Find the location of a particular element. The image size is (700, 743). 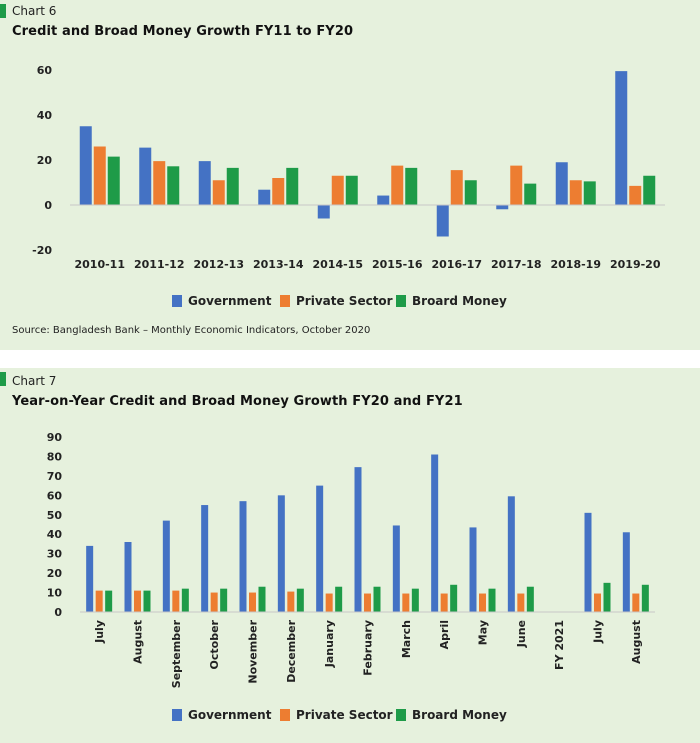

legend-swatch-broad is located at coordinates (401, 301).